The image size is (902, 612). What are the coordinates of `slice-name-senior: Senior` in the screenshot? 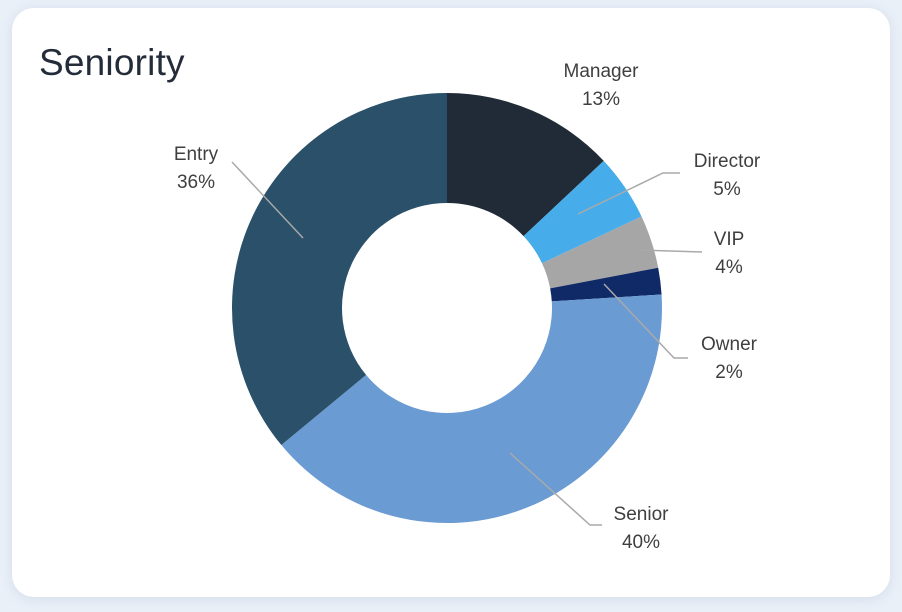 It's located at (641, 514).